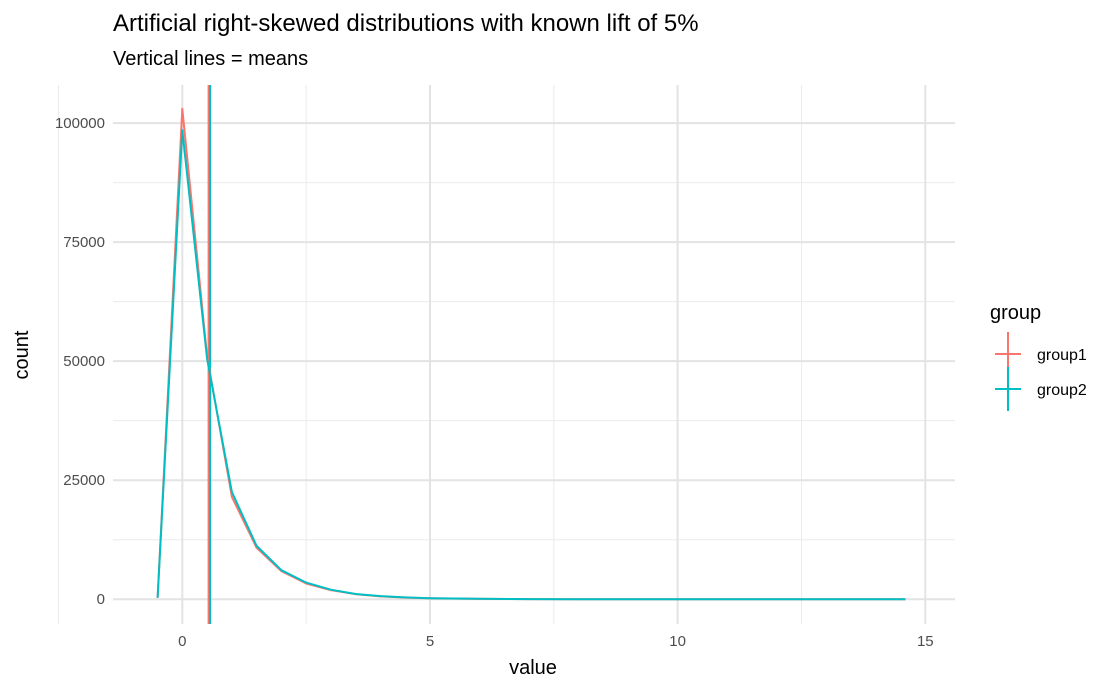 Image resolution: width=1120 pixels, height=692 pixels. I want to click on y-axis-ticks: 0 25000 50000 75000 100000, so click(80, 361).